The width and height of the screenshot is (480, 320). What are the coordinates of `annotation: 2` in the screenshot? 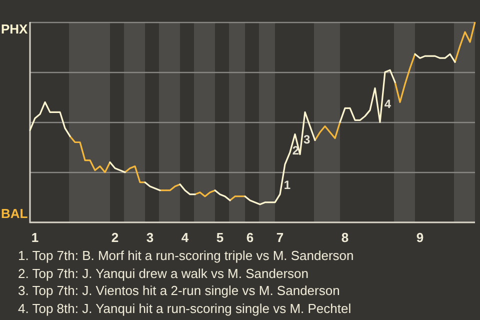 It's located at (296, 151).